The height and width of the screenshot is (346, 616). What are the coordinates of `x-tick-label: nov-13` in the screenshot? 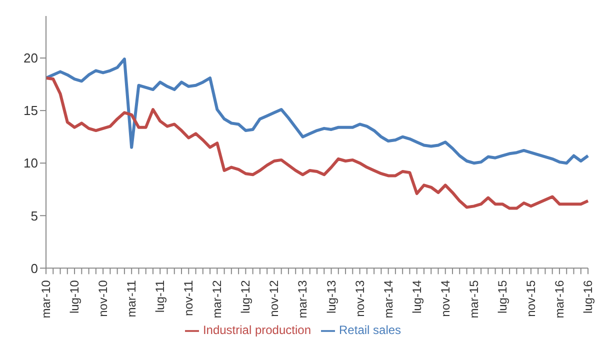 It's located at (359, 298).